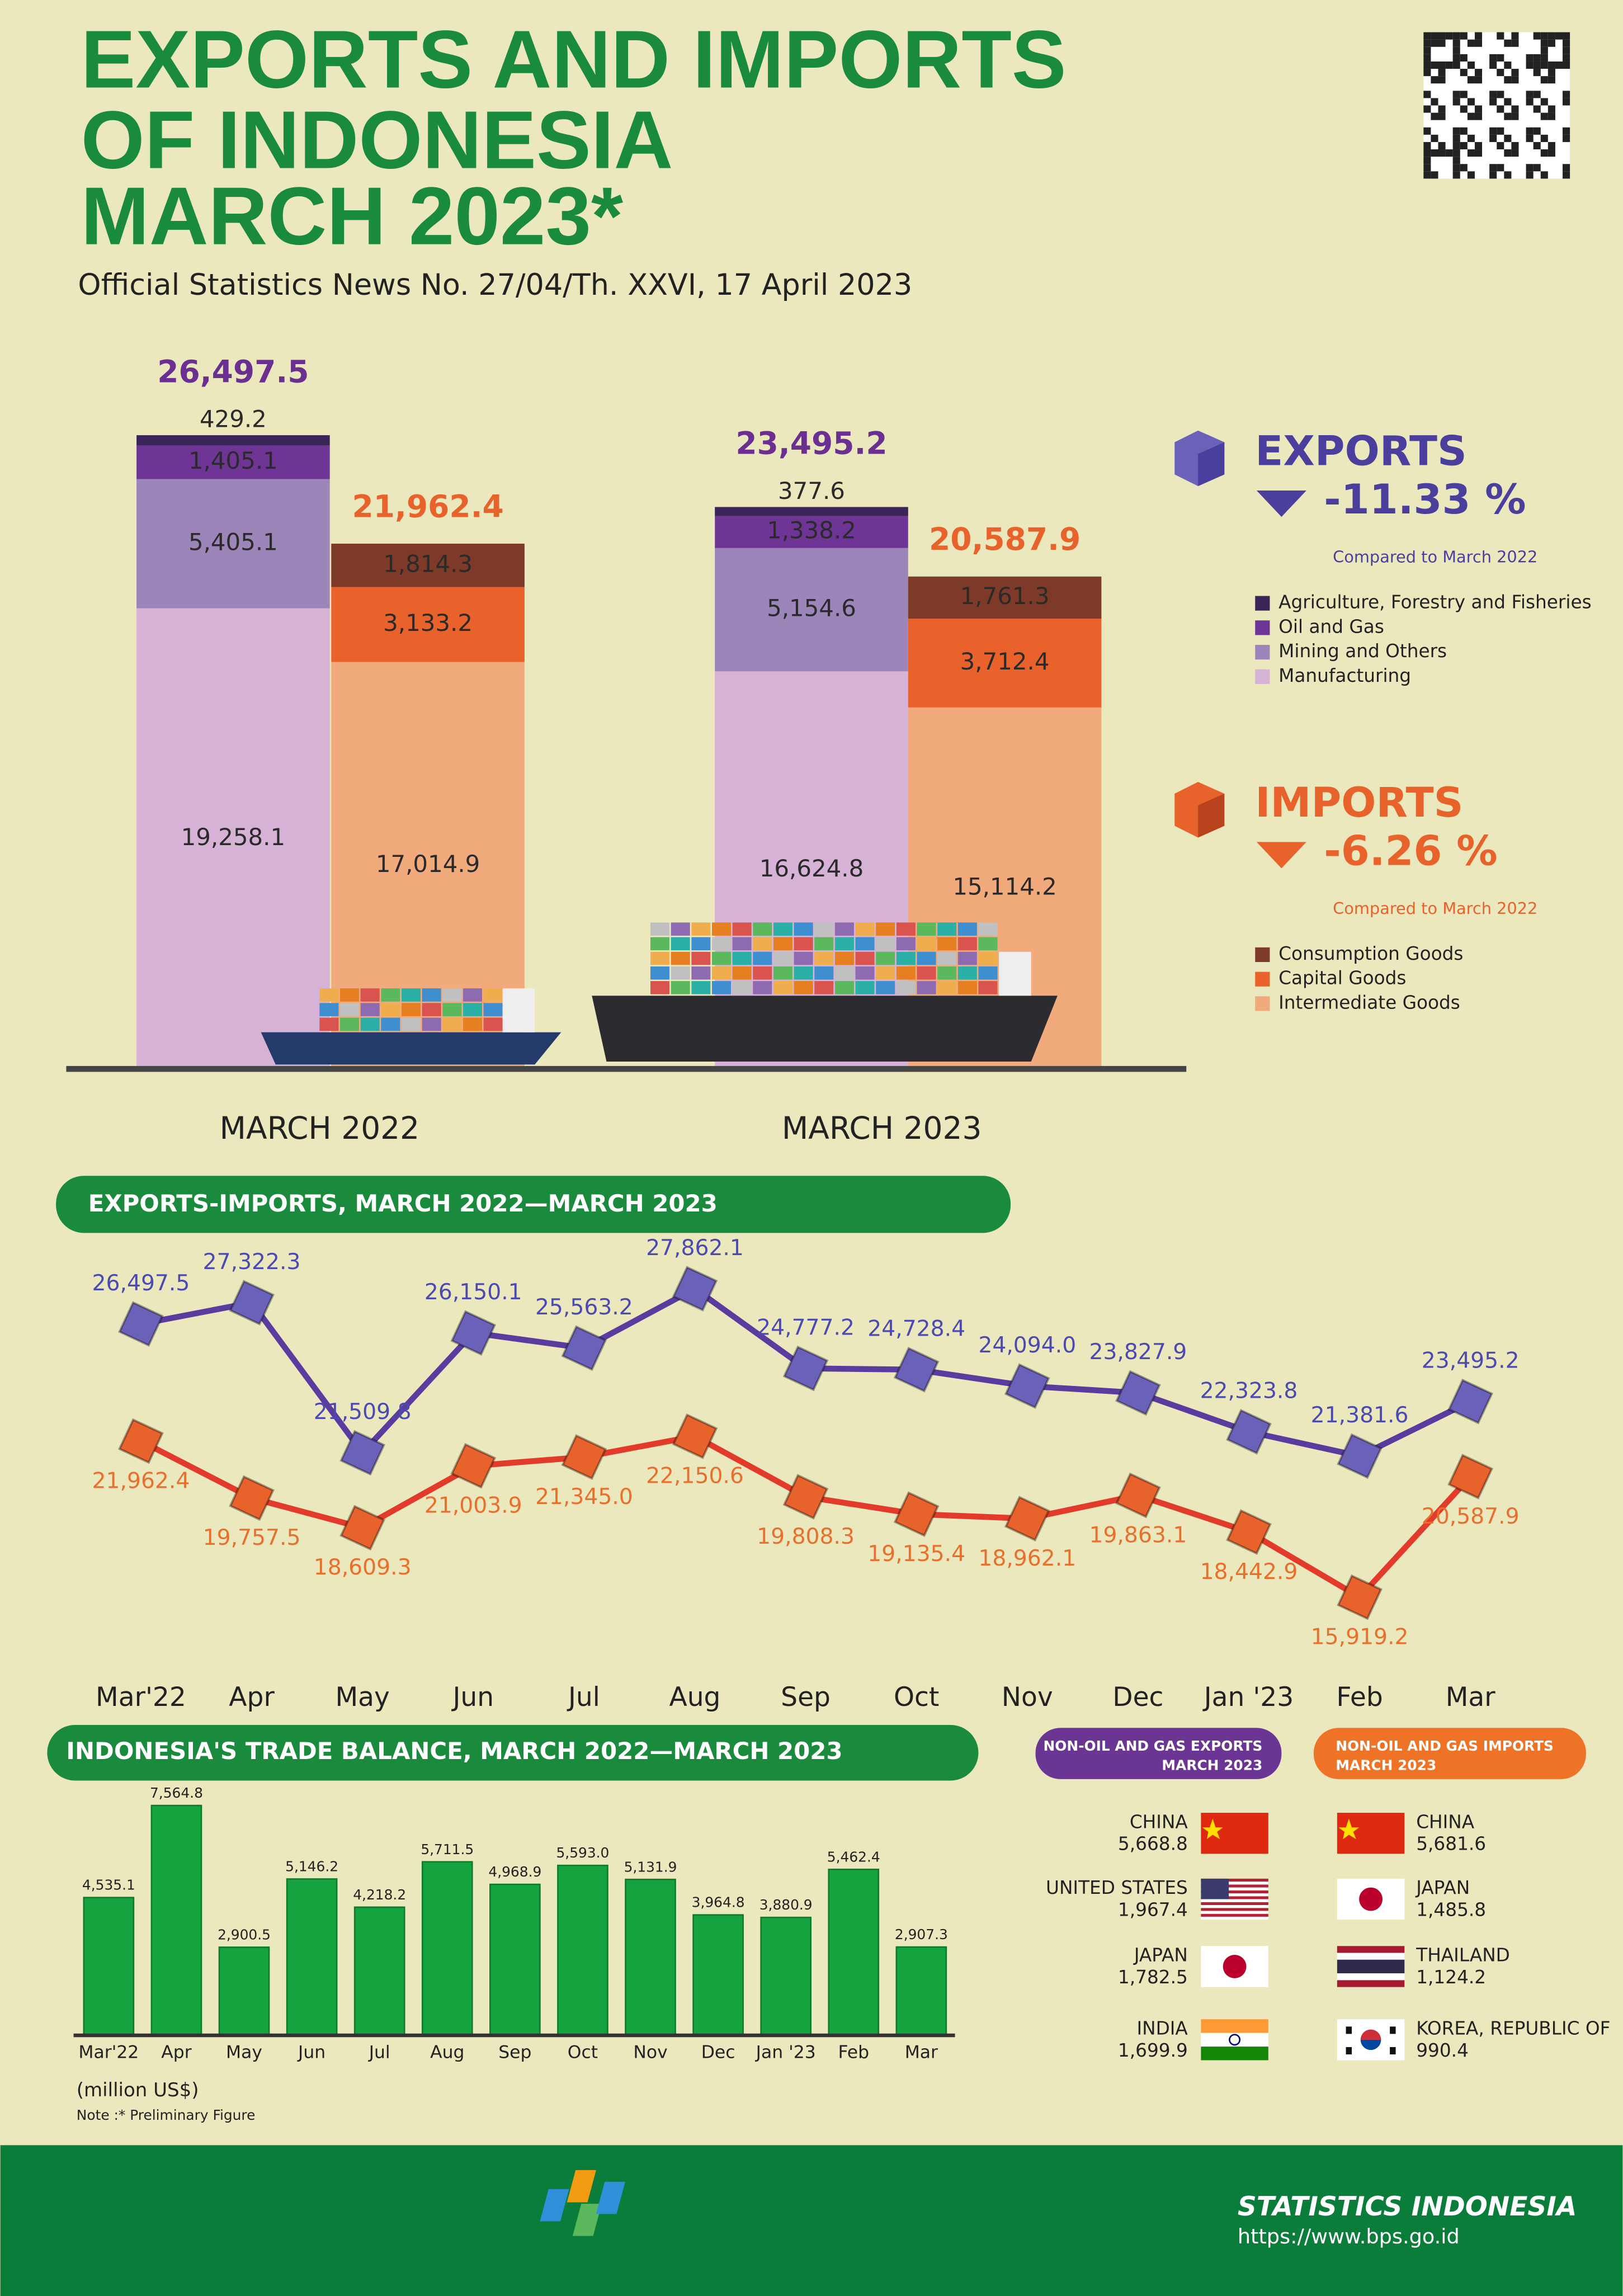  I want to click on point-label: 24,094.0, so click(1027, 1345).